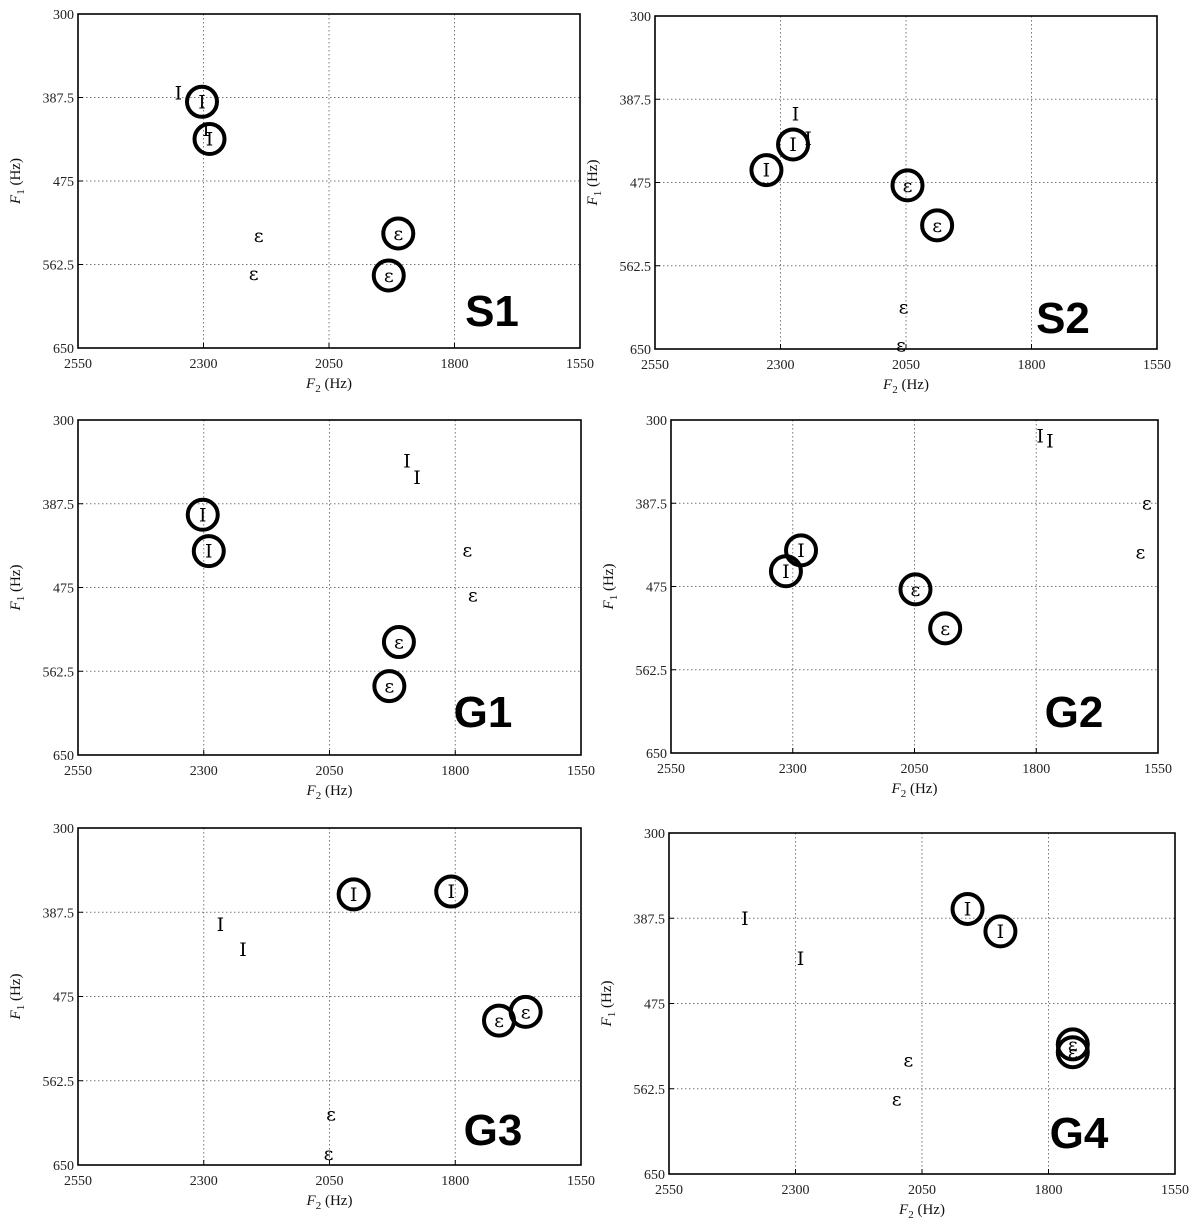 The width and height of the screenshot is (1203, 1229). I want to click on panel-label: G4, so click(1079, 1133).